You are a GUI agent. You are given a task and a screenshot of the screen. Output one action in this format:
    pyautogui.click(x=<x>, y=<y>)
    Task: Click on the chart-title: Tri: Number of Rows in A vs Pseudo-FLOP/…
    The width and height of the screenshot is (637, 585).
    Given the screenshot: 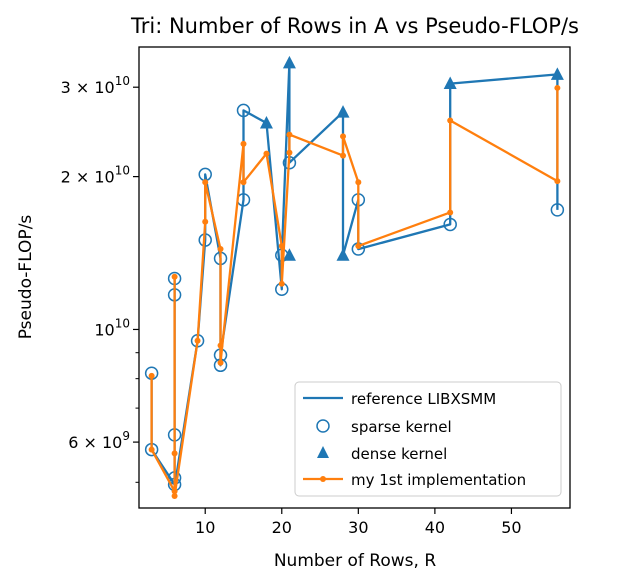 What is the action you would take?
    pyautogui.click(x=354, y=26)
    